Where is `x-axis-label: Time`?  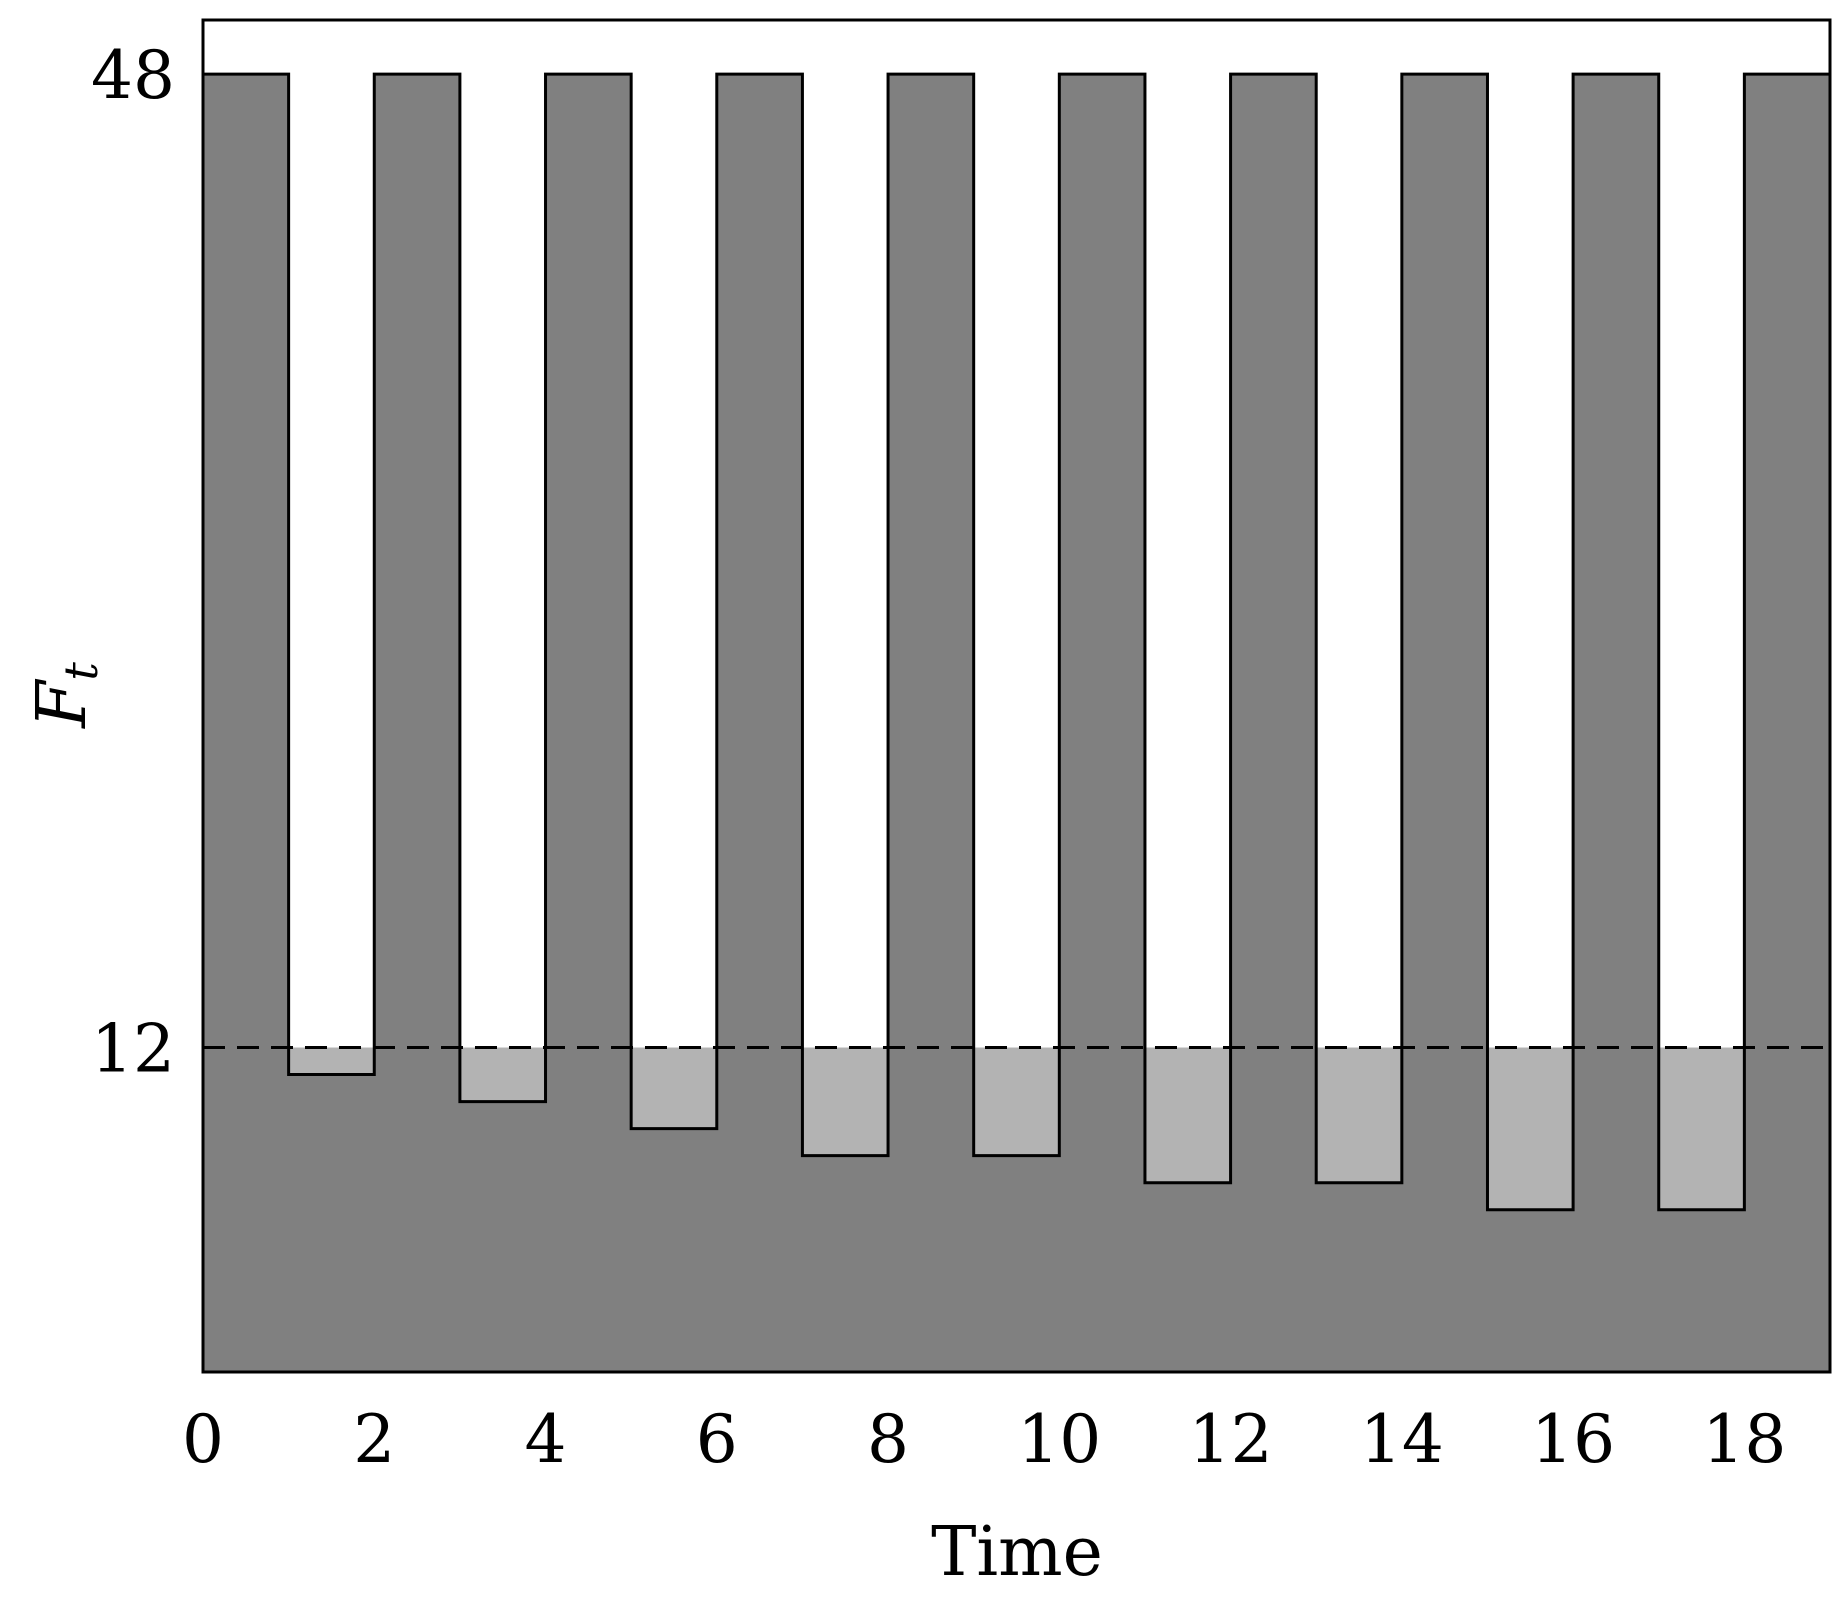 x-axis-label: Time is located at coordinates (1017, 1552).